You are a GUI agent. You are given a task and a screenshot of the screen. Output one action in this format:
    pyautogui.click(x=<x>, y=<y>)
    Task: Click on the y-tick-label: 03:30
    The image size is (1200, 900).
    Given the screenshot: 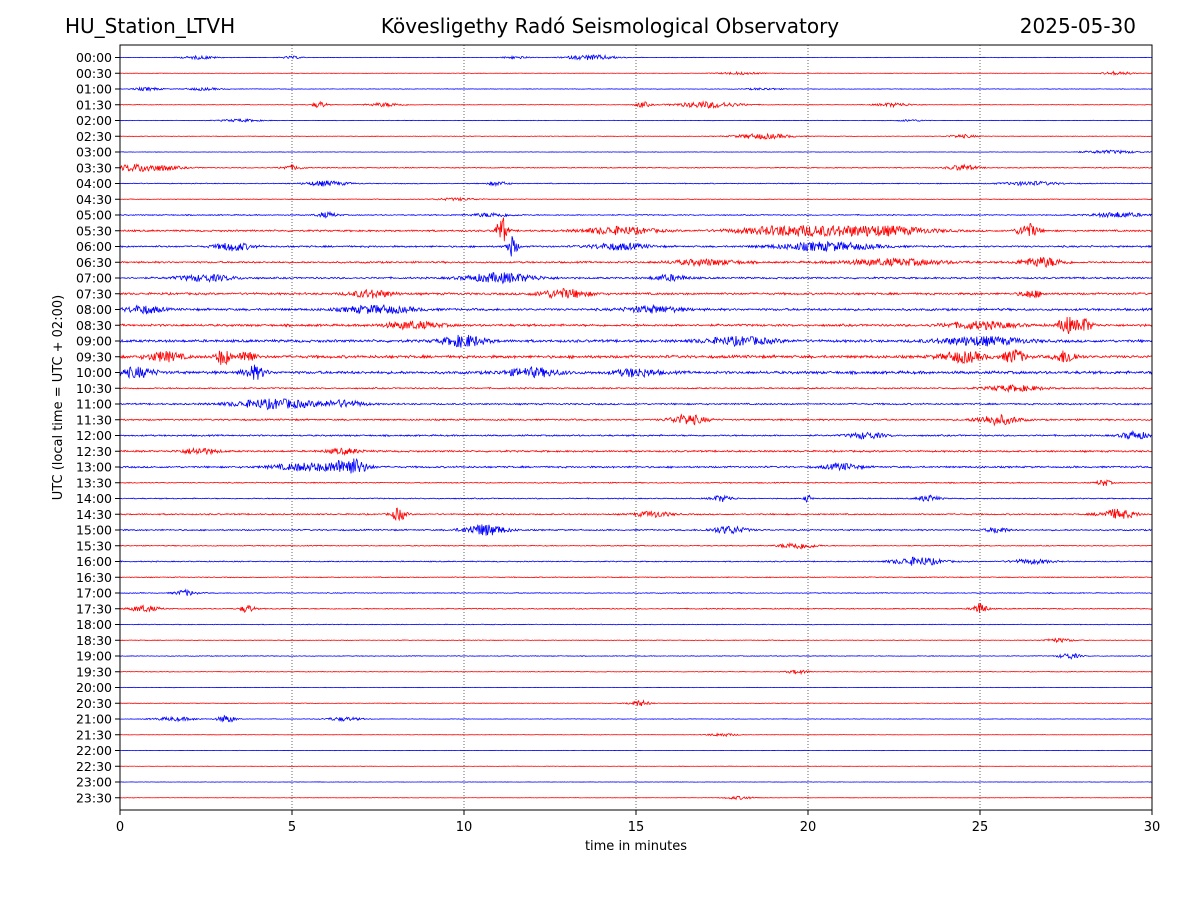 What is the action you would take?
    pyautogui.click(x=94, y=167)
    